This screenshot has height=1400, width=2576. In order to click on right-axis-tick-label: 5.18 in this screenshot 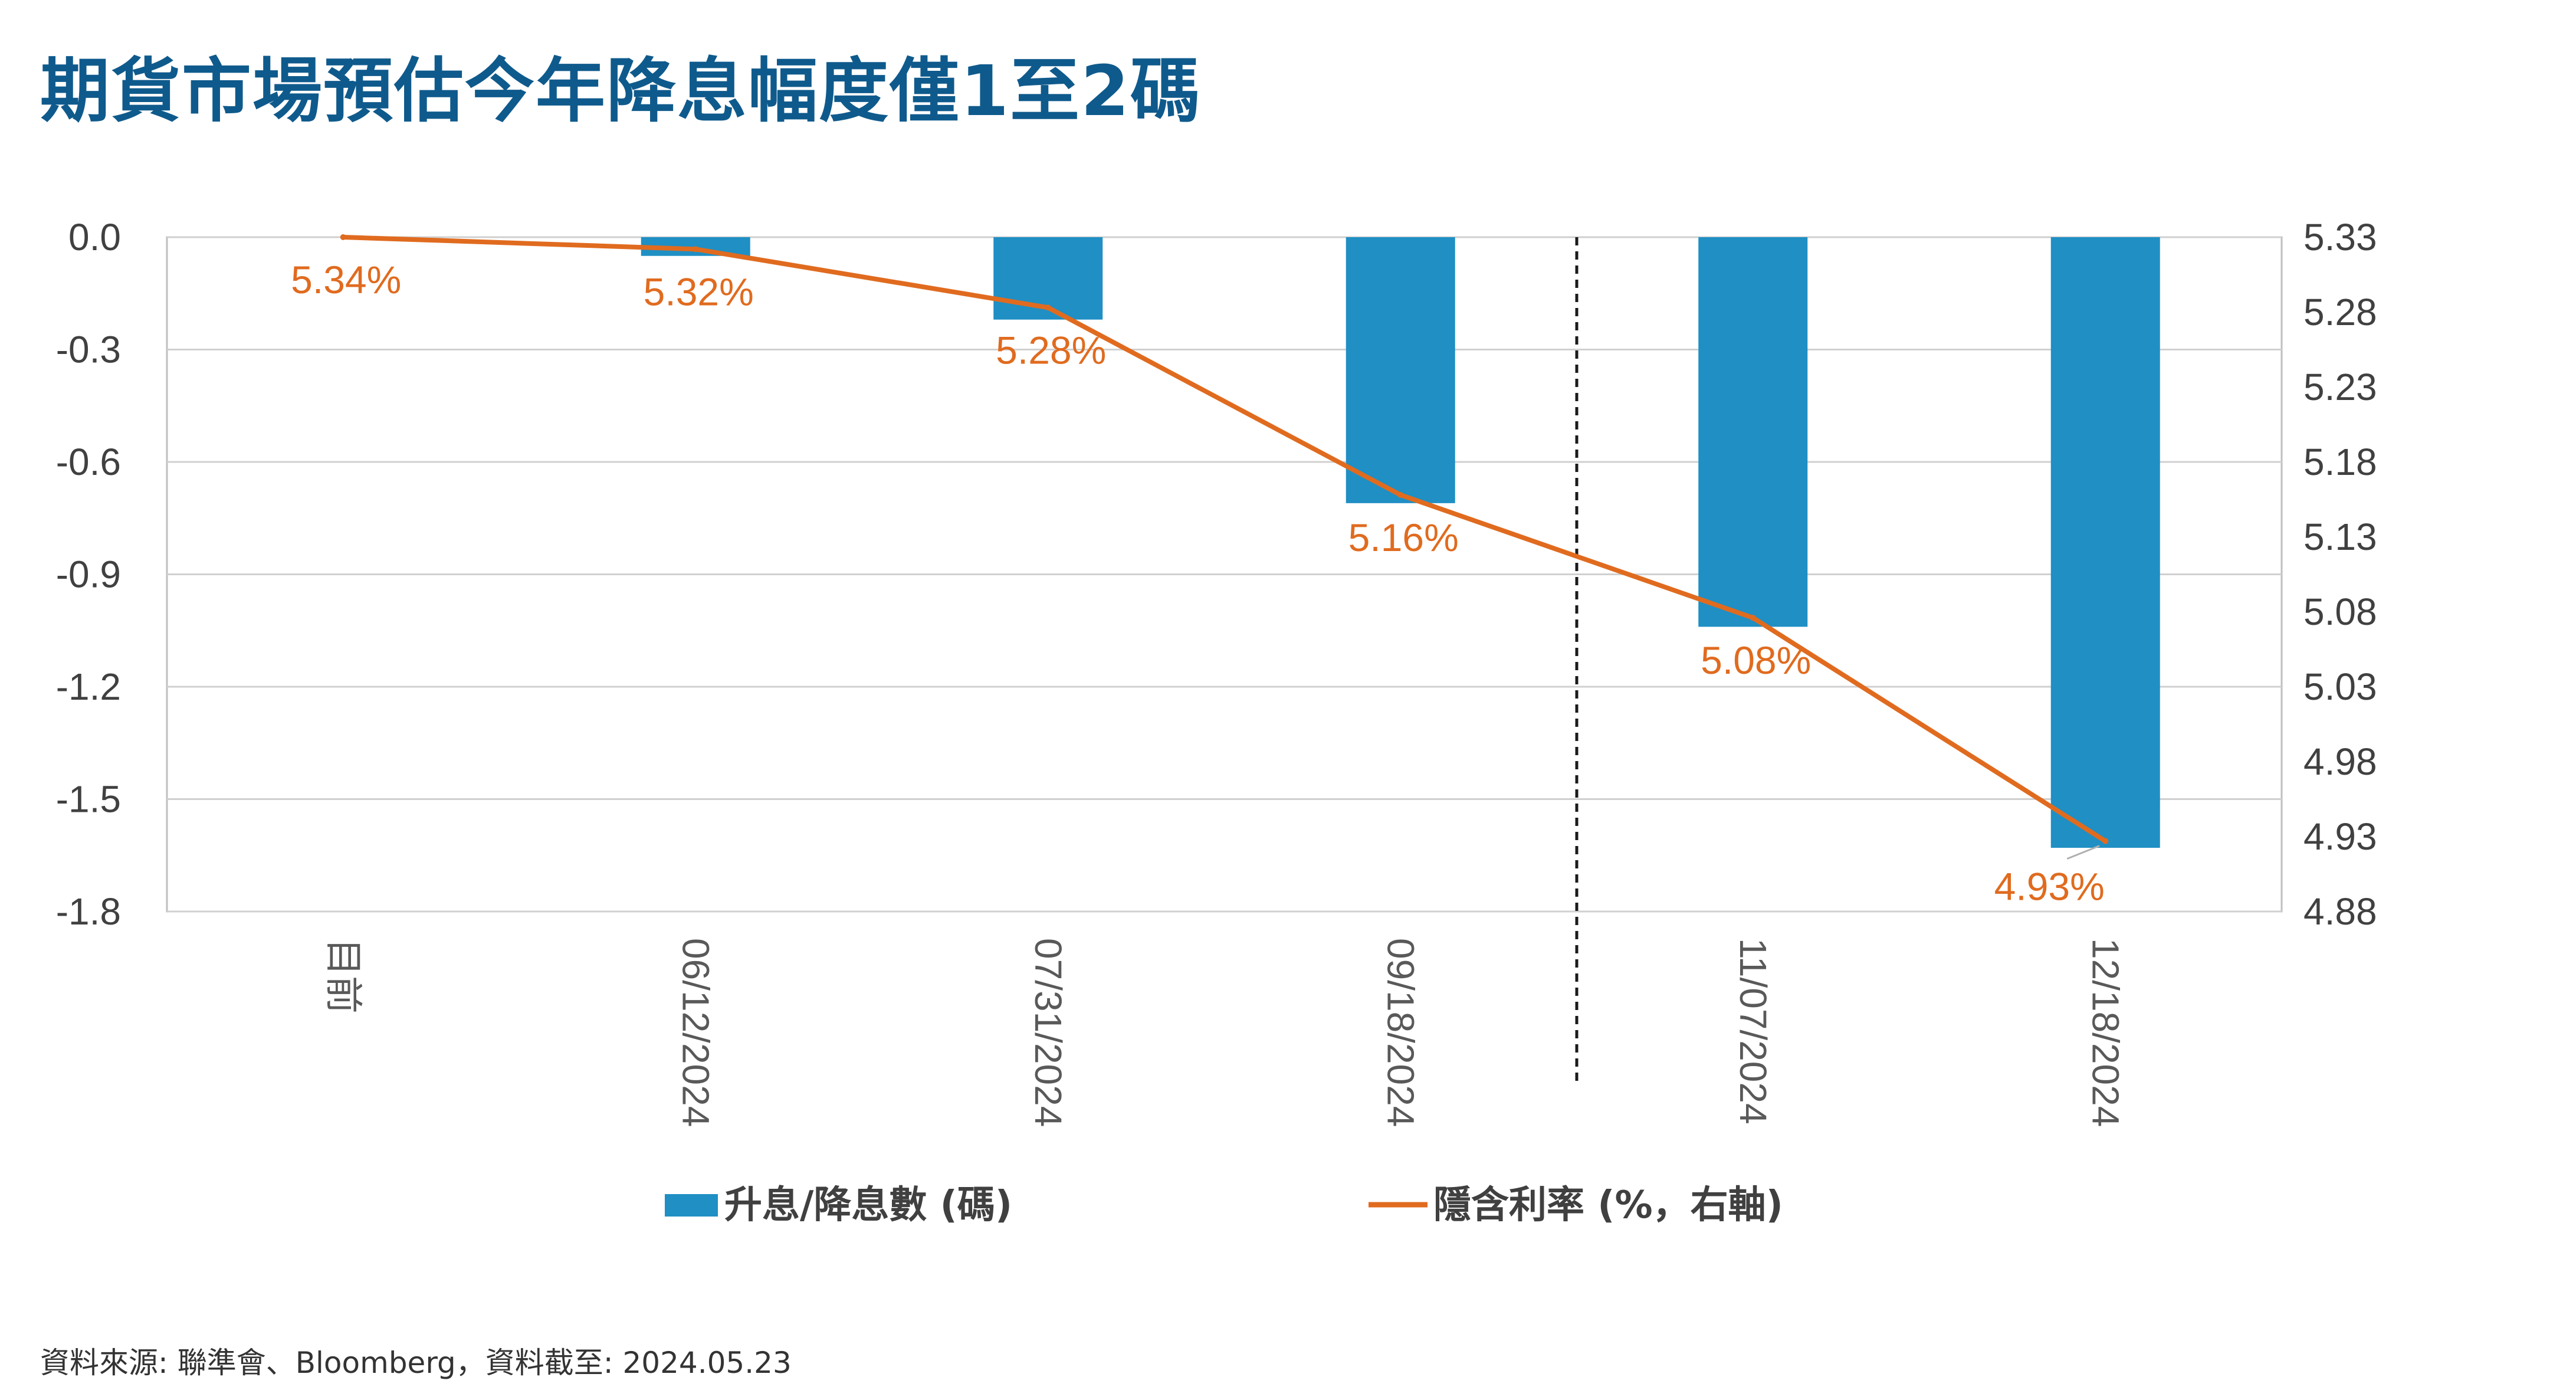, I will do `click(2340, 462)`.